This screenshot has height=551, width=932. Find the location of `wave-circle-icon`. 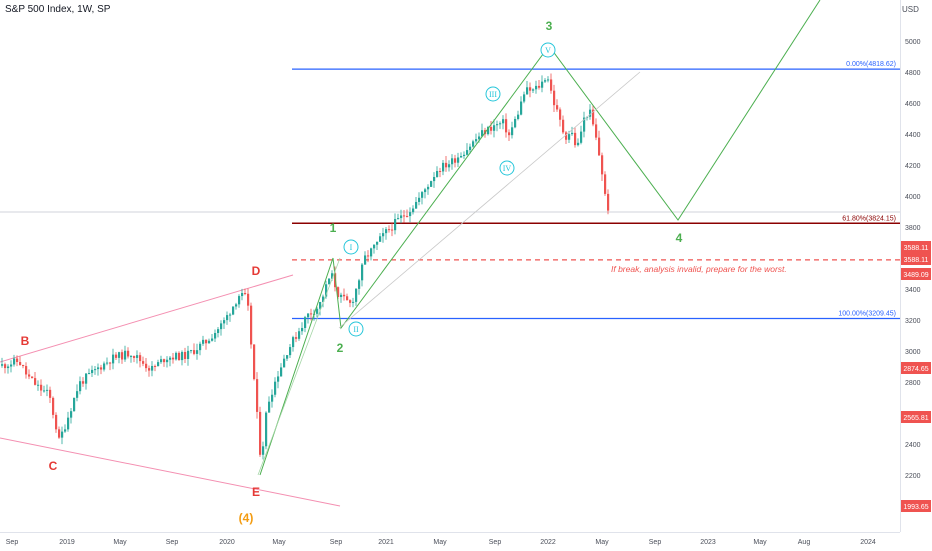

wave-circle-icon is located at coordinates (507, 168).